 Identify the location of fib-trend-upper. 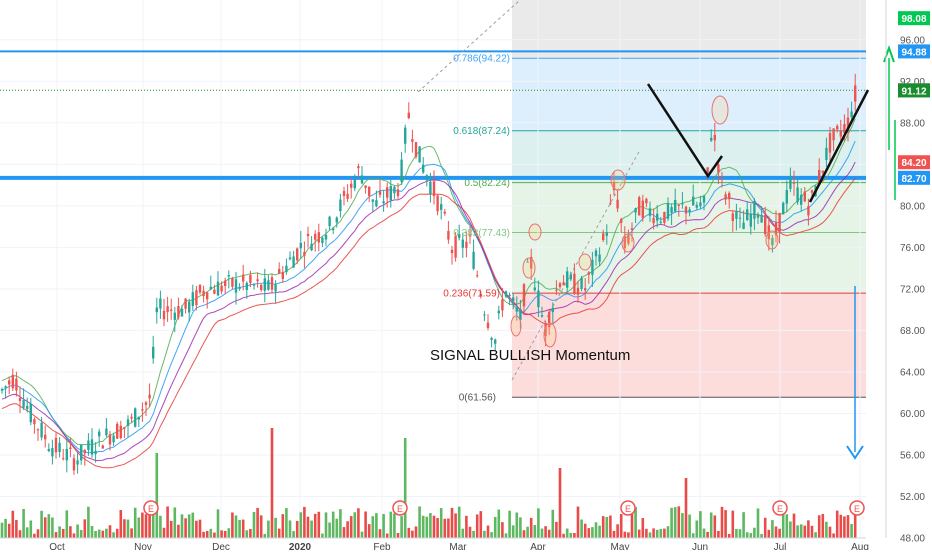
(469, 46).